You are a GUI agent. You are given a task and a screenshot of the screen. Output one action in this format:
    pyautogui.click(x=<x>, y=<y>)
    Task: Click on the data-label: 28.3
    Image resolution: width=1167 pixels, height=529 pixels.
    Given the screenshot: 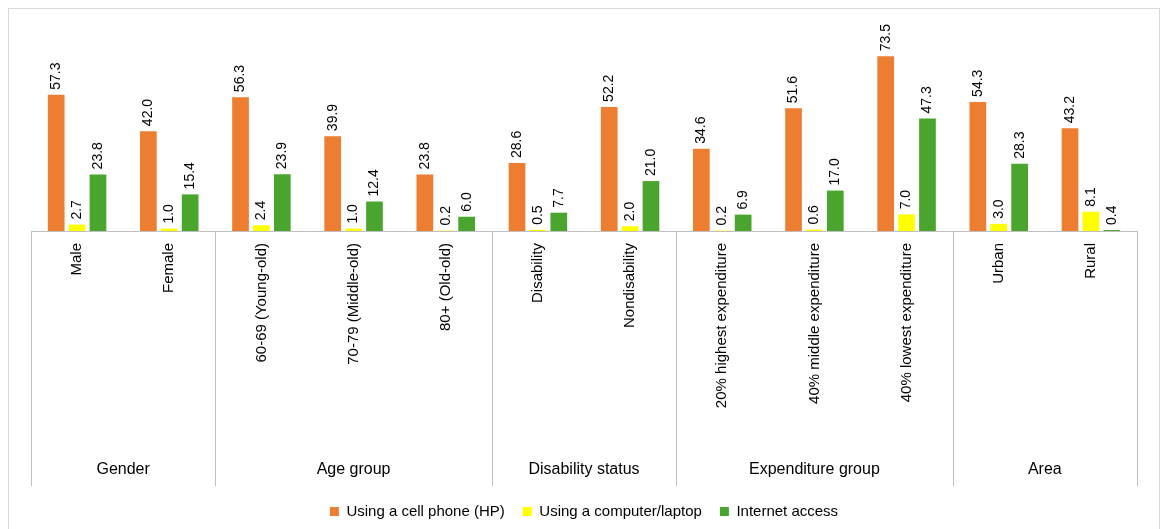 What is the action you would take?
    pyautogui.click(x=1018, y=145)
    